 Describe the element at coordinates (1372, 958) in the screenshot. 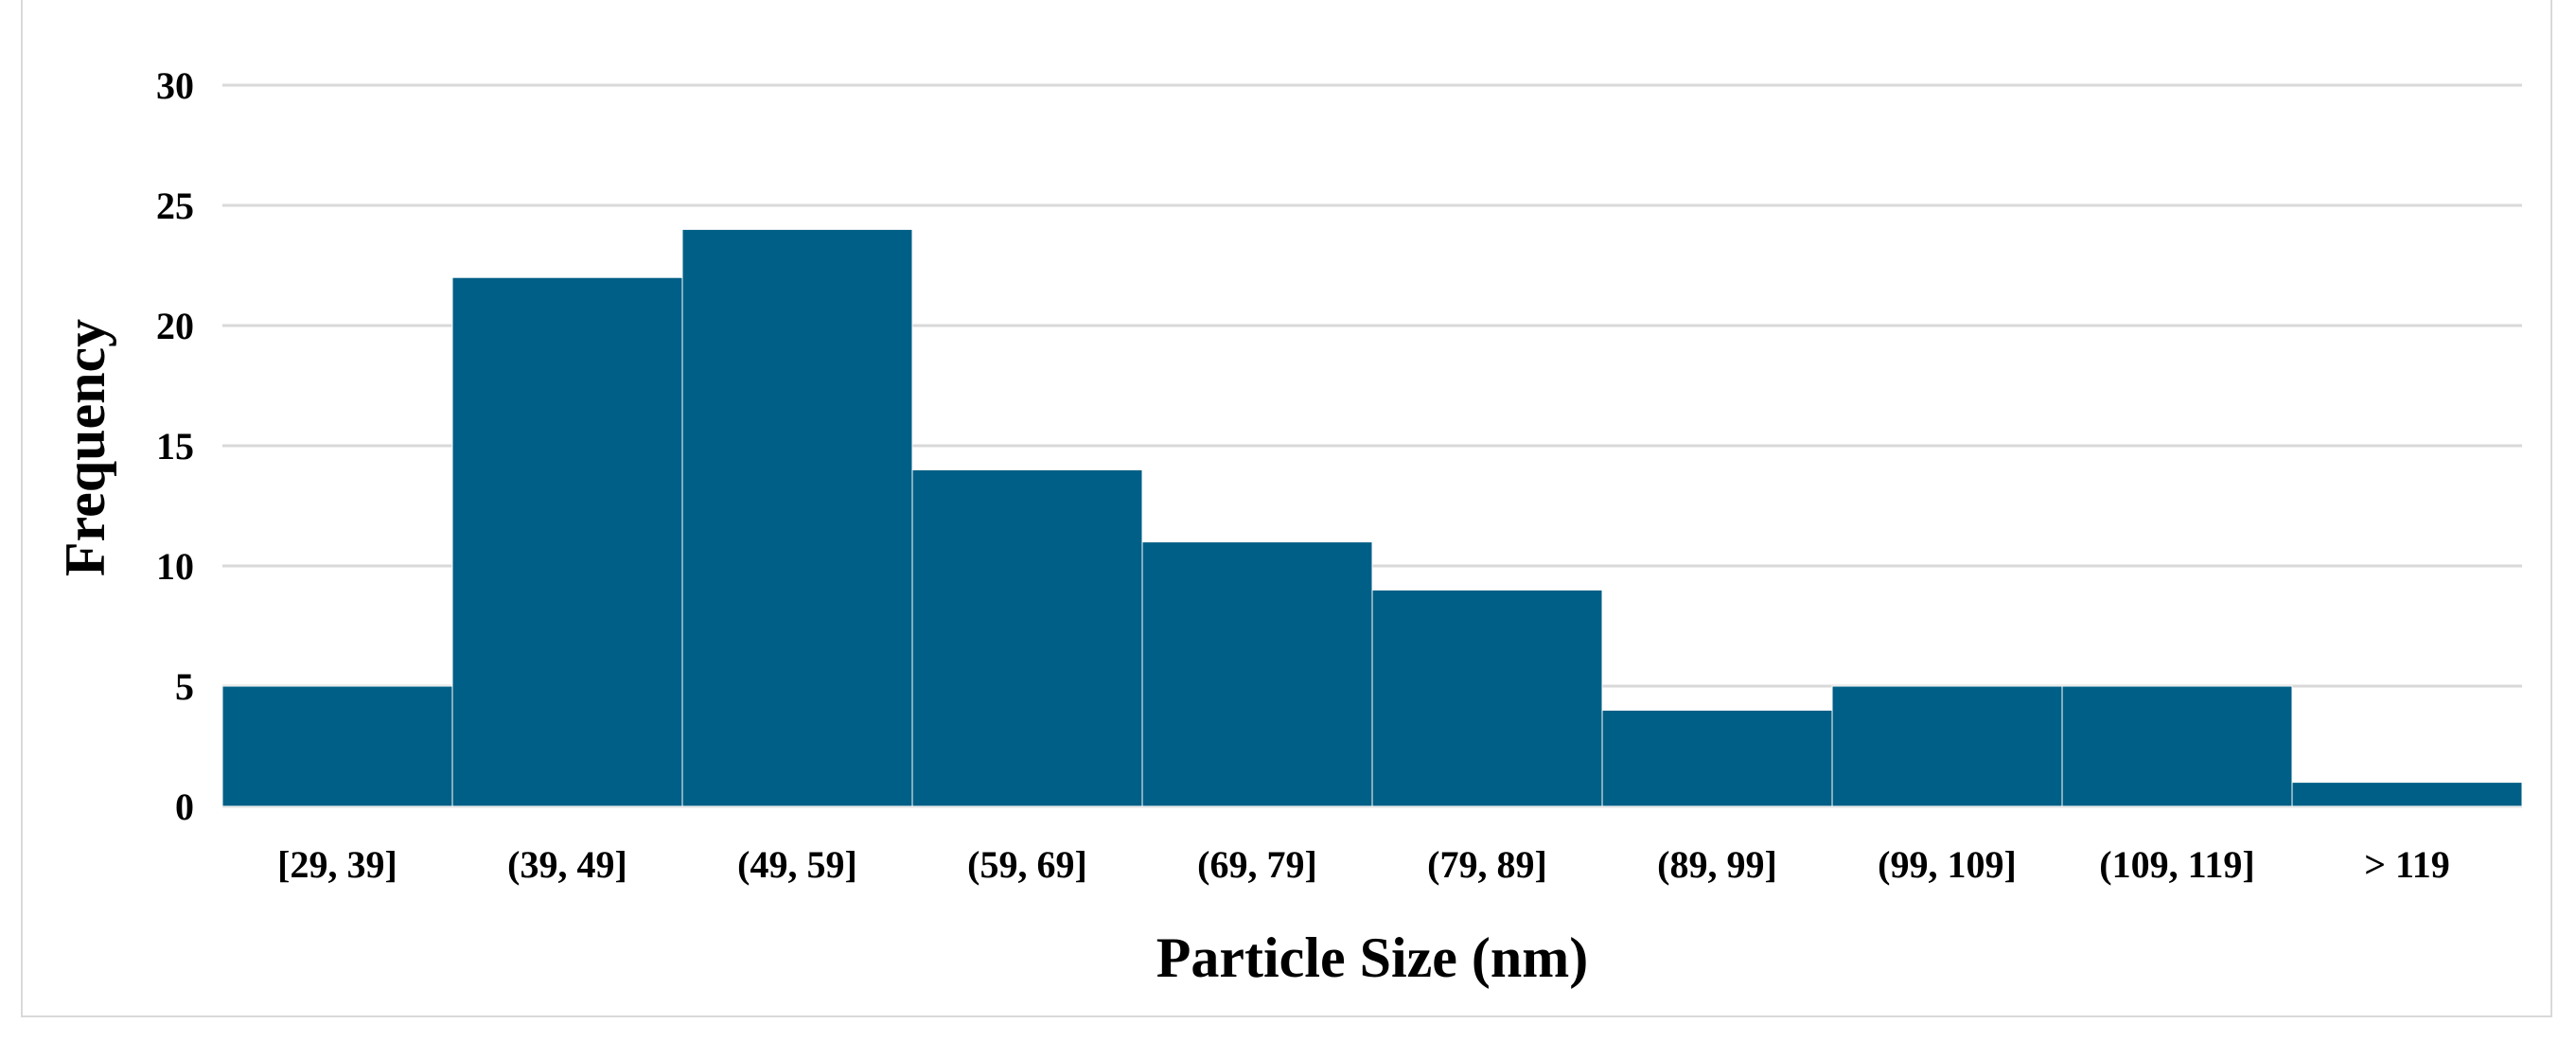

I see `x-axis-label: Particle Size (nm)` at that location.